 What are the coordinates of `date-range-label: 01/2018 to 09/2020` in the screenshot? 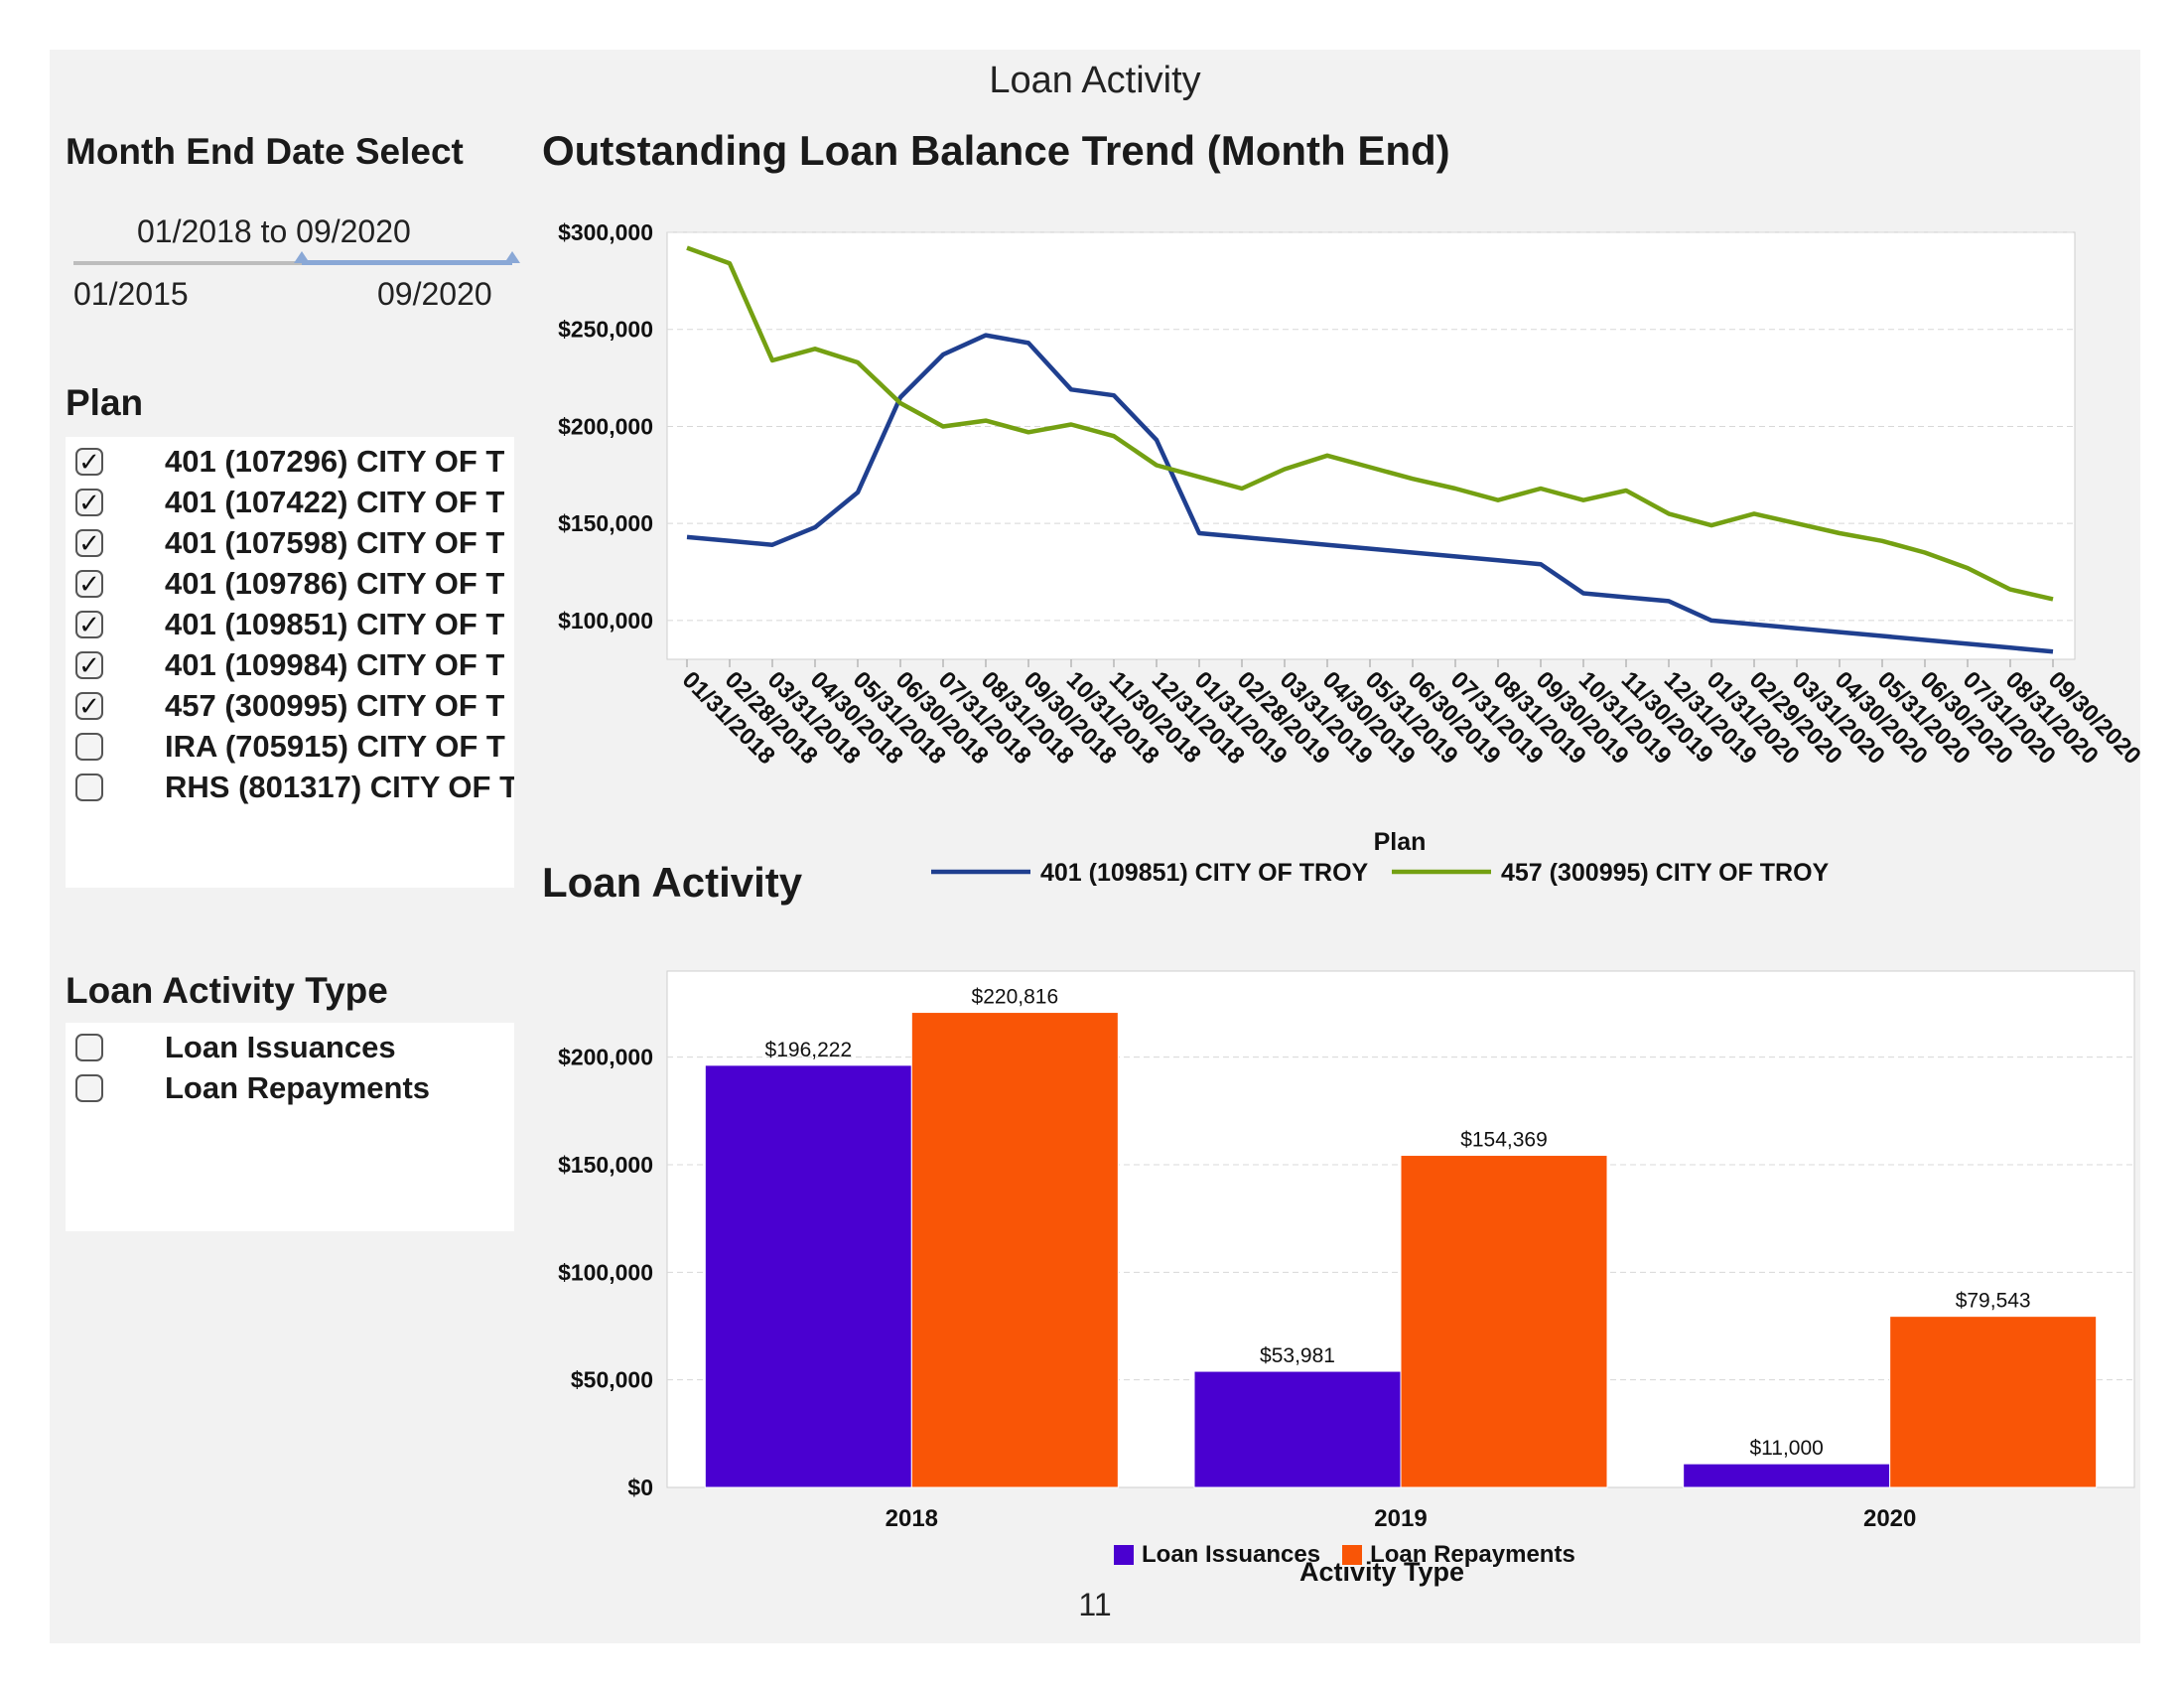 It's located at (274, 231).